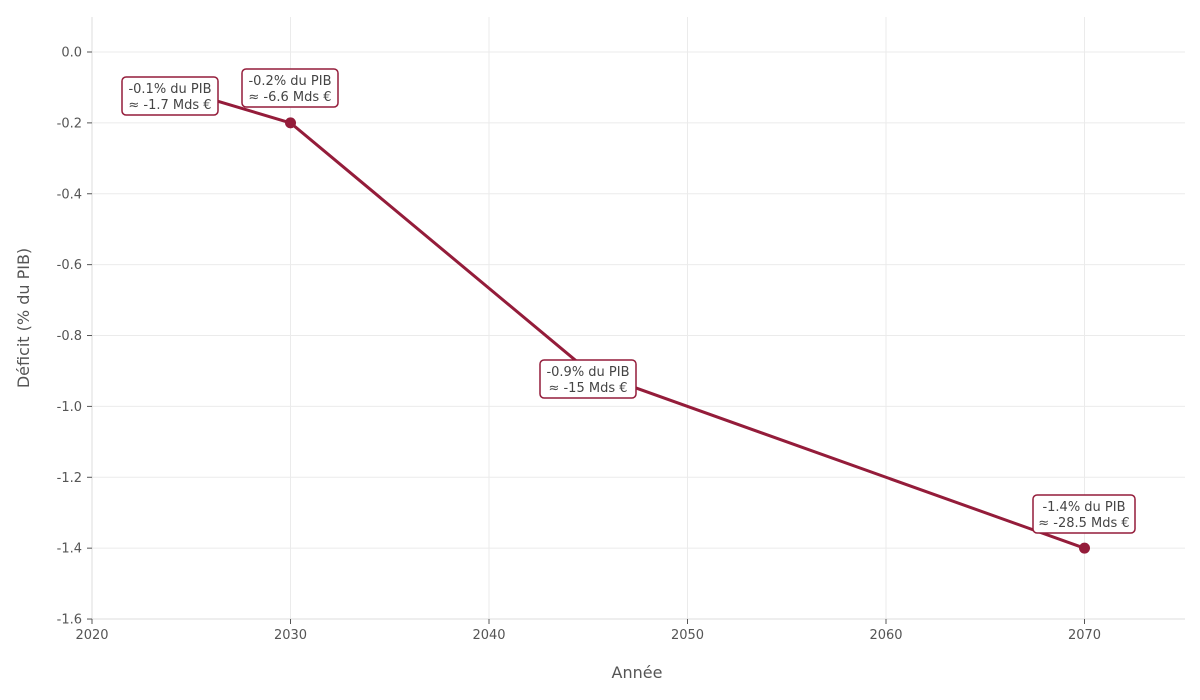 This screenshot has width=1200, height=700. Describe the element at coordinates (290, 635) in the screenshot. I see `x-tick-label: 2030` at that location.